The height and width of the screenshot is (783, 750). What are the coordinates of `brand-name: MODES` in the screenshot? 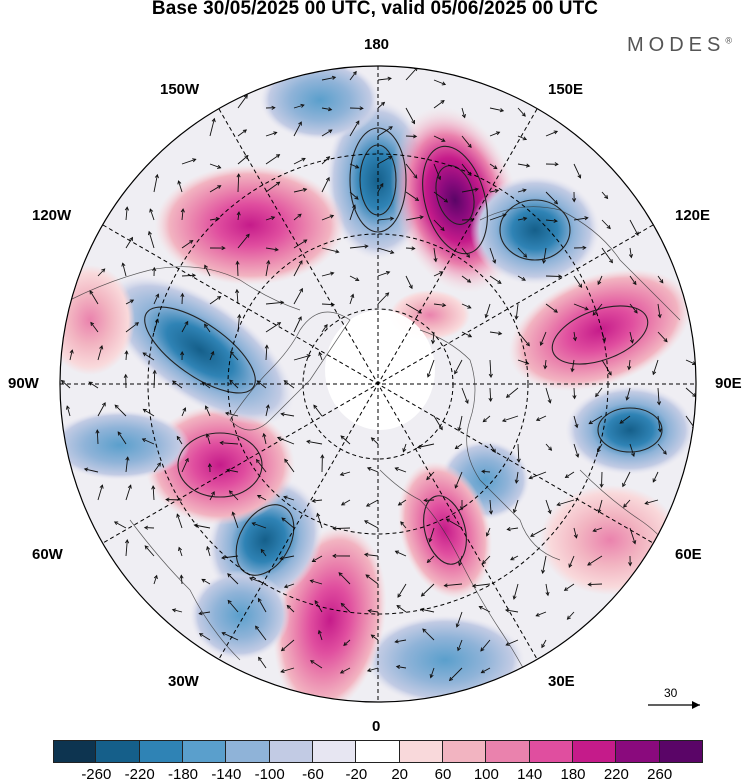 It's located at (676, 45).